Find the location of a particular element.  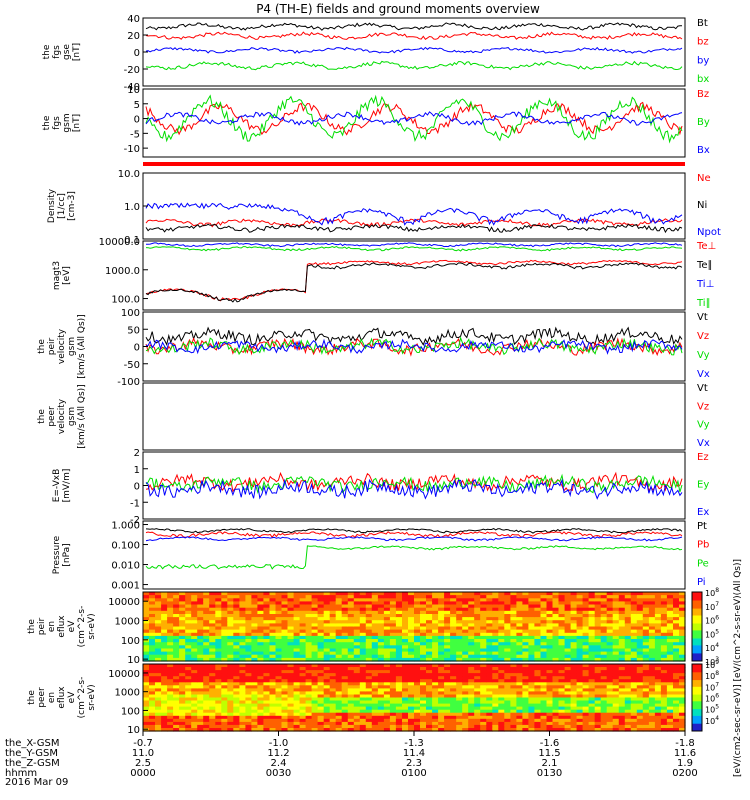

y-axis-label-line: peer is located at coordinates (42, 697).